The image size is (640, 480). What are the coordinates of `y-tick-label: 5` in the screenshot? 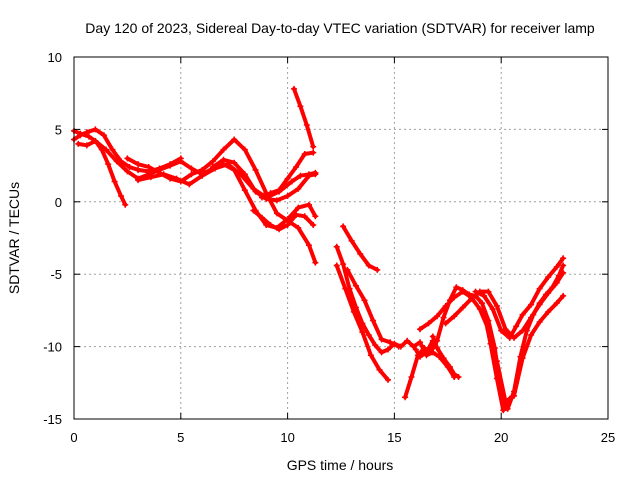 It's located at (58, 129).